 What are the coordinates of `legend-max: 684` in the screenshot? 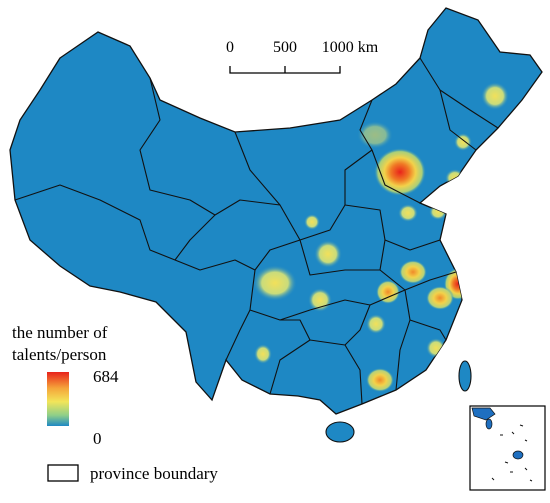 It's located at (106, 376).